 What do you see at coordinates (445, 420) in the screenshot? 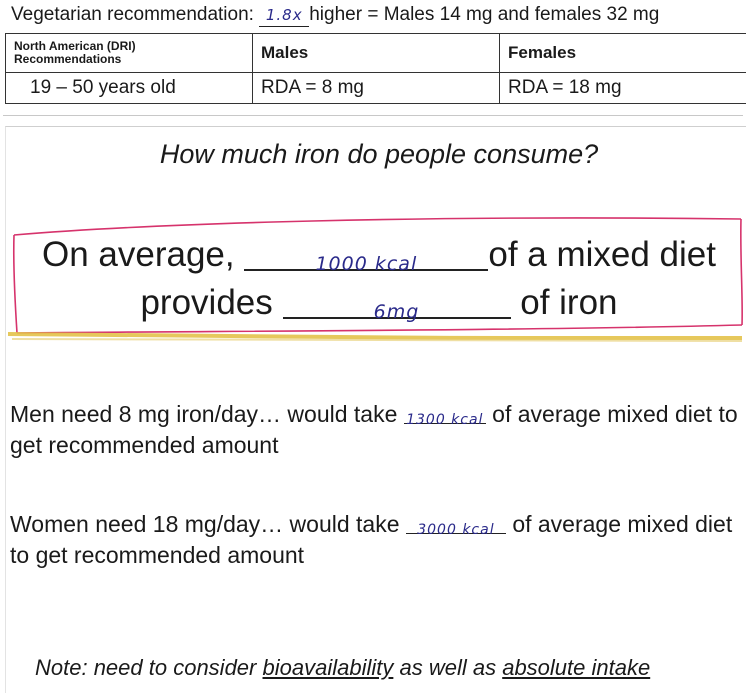
I see `men-handwritten: 1300 kcal` at bounding box center [445, 420].